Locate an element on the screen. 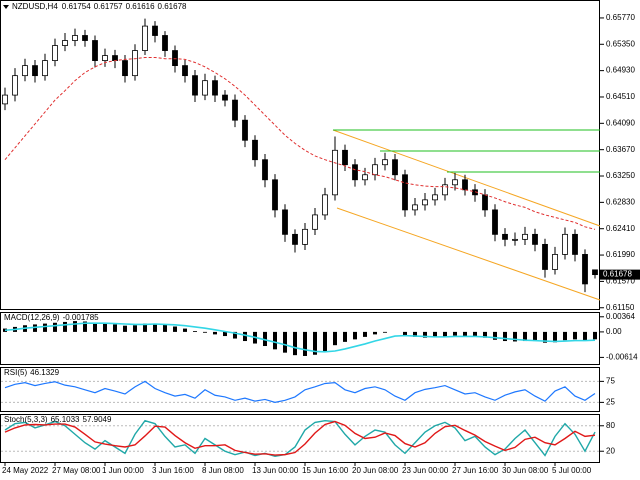 The width and height of the screenshot is (640, 480). rsi-title: RSI(5) is located at coordinates (15, 372).